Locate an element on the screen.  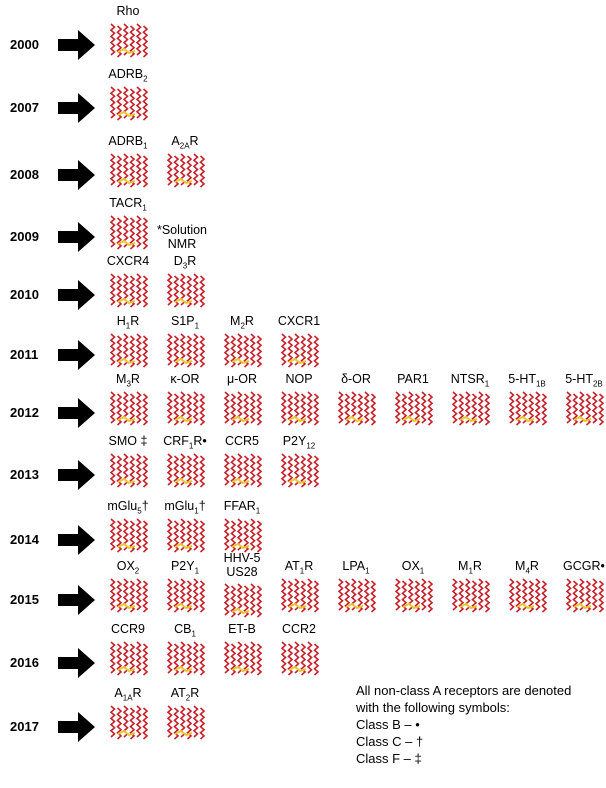
note: *Solution is located at coordinates (182, 230).